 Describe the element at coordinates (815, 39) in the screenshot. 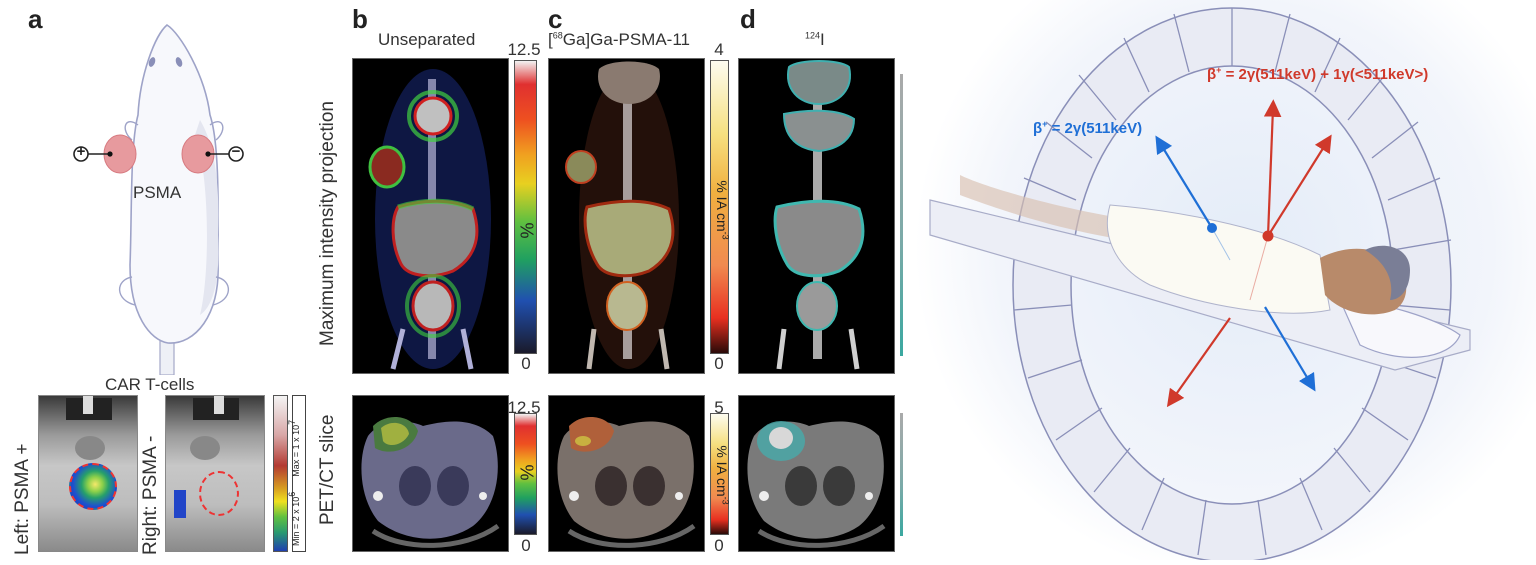

I see `panel-d-title: 124I` at that location.